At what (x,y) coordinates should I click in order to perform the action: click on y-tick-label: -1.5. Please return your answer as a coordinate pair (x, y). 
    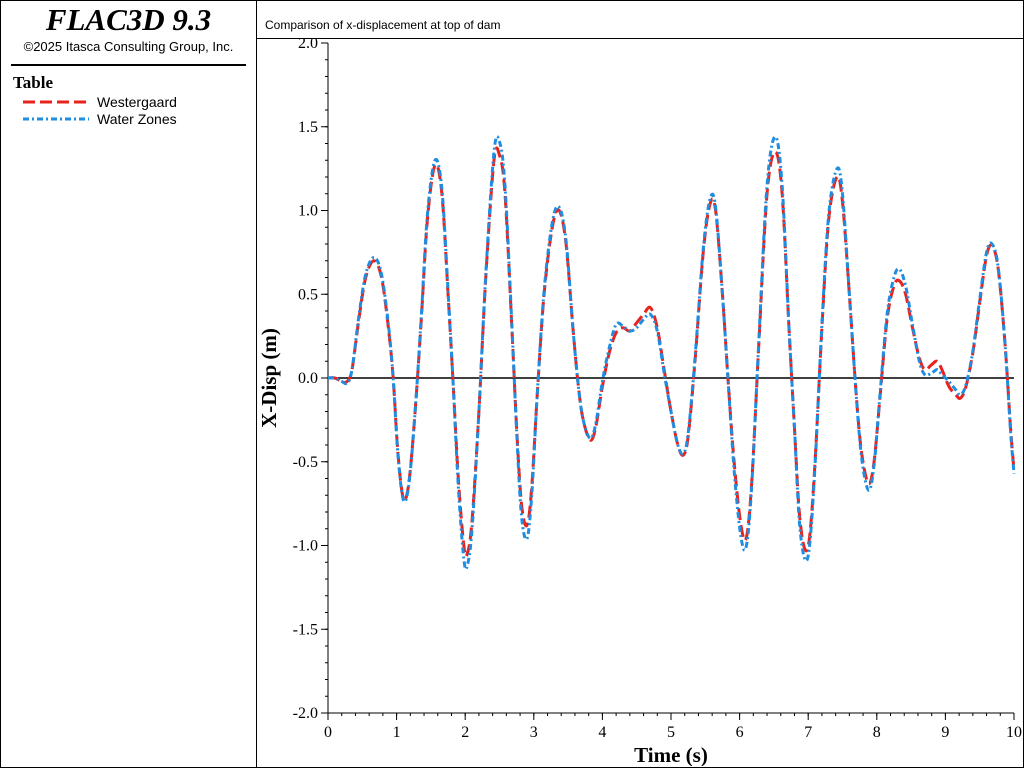
    Looking at the image, I should click on (305, 629).